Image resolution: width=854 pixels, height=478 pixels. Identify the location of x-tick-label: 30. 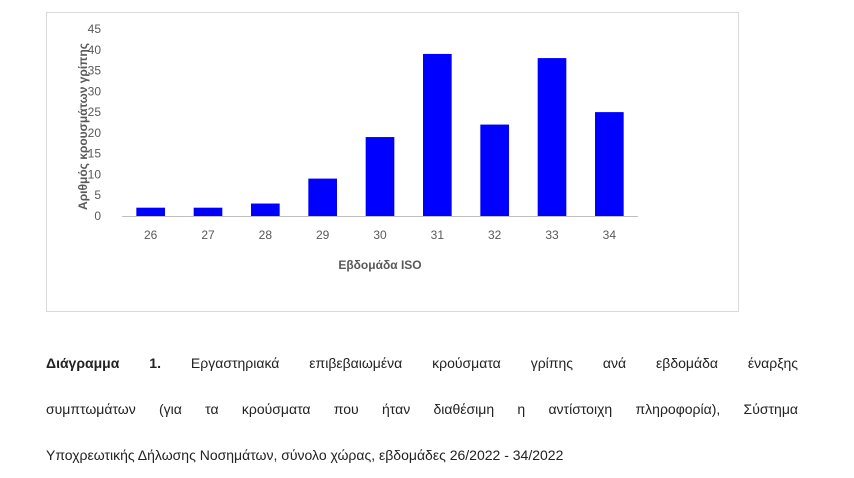
(380, 235).